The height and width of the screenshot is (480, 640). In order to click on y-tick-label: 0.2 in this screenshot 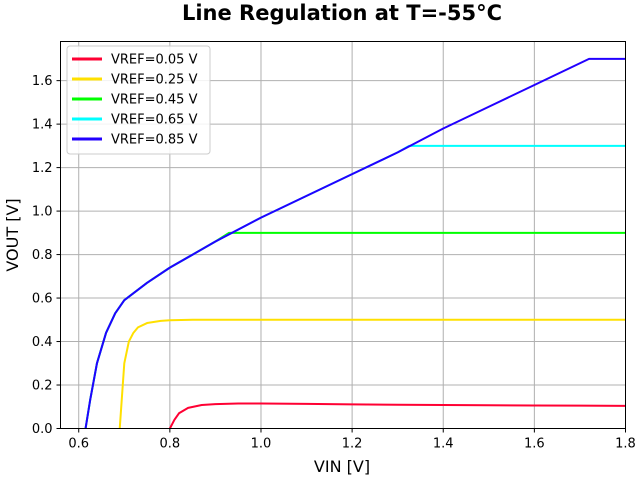, I will do `click(42, 386)`.